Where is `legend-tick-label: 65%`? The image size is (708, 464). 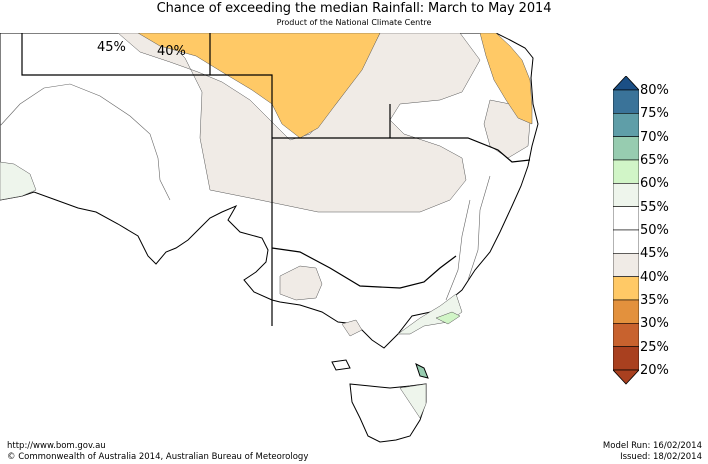
legend-tick-label: 65% is located at coordinates (654, 160).